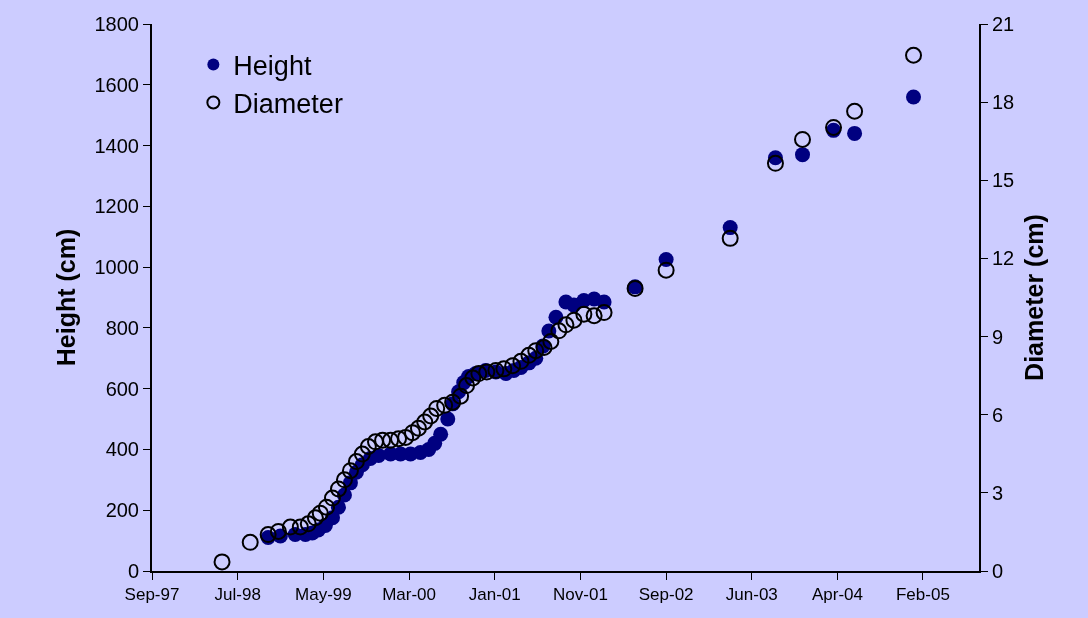  What do you see at coordinates (998, 414) in the screenshot?
I see `y2-tick-label: 6` at bounding box center [998, 414].